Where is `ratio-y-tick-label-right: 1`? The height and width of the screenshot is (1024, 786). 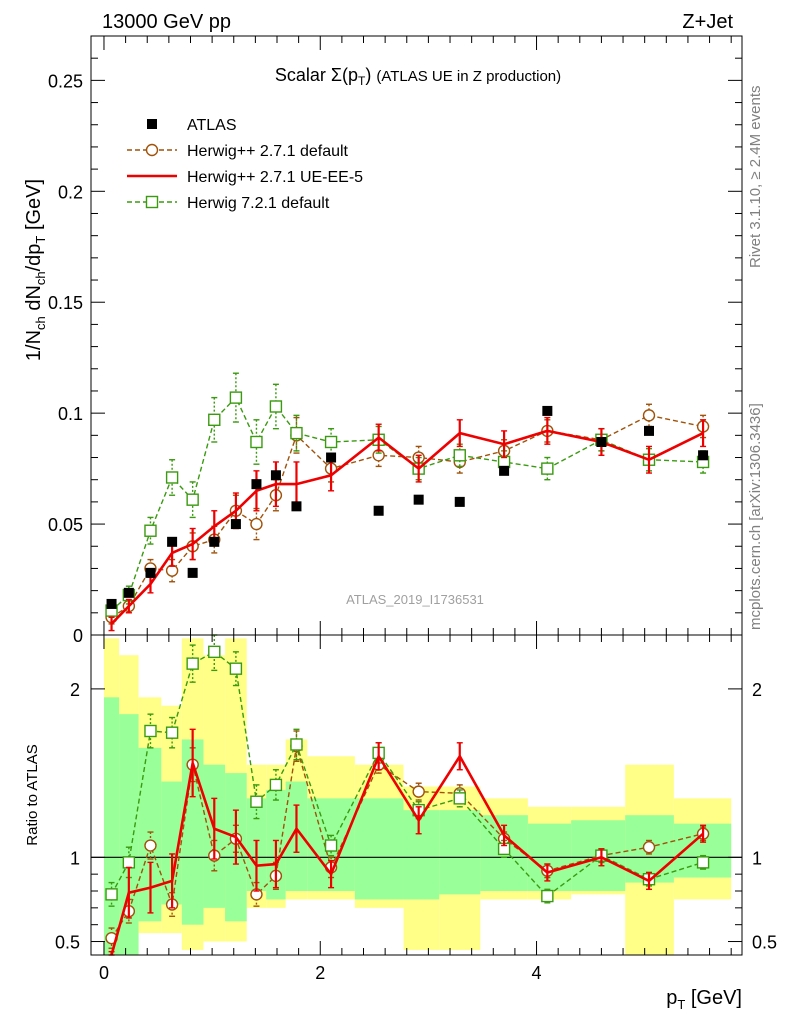 ratio-y-tick-label-right: 1 is located at coordinates (757, 858).